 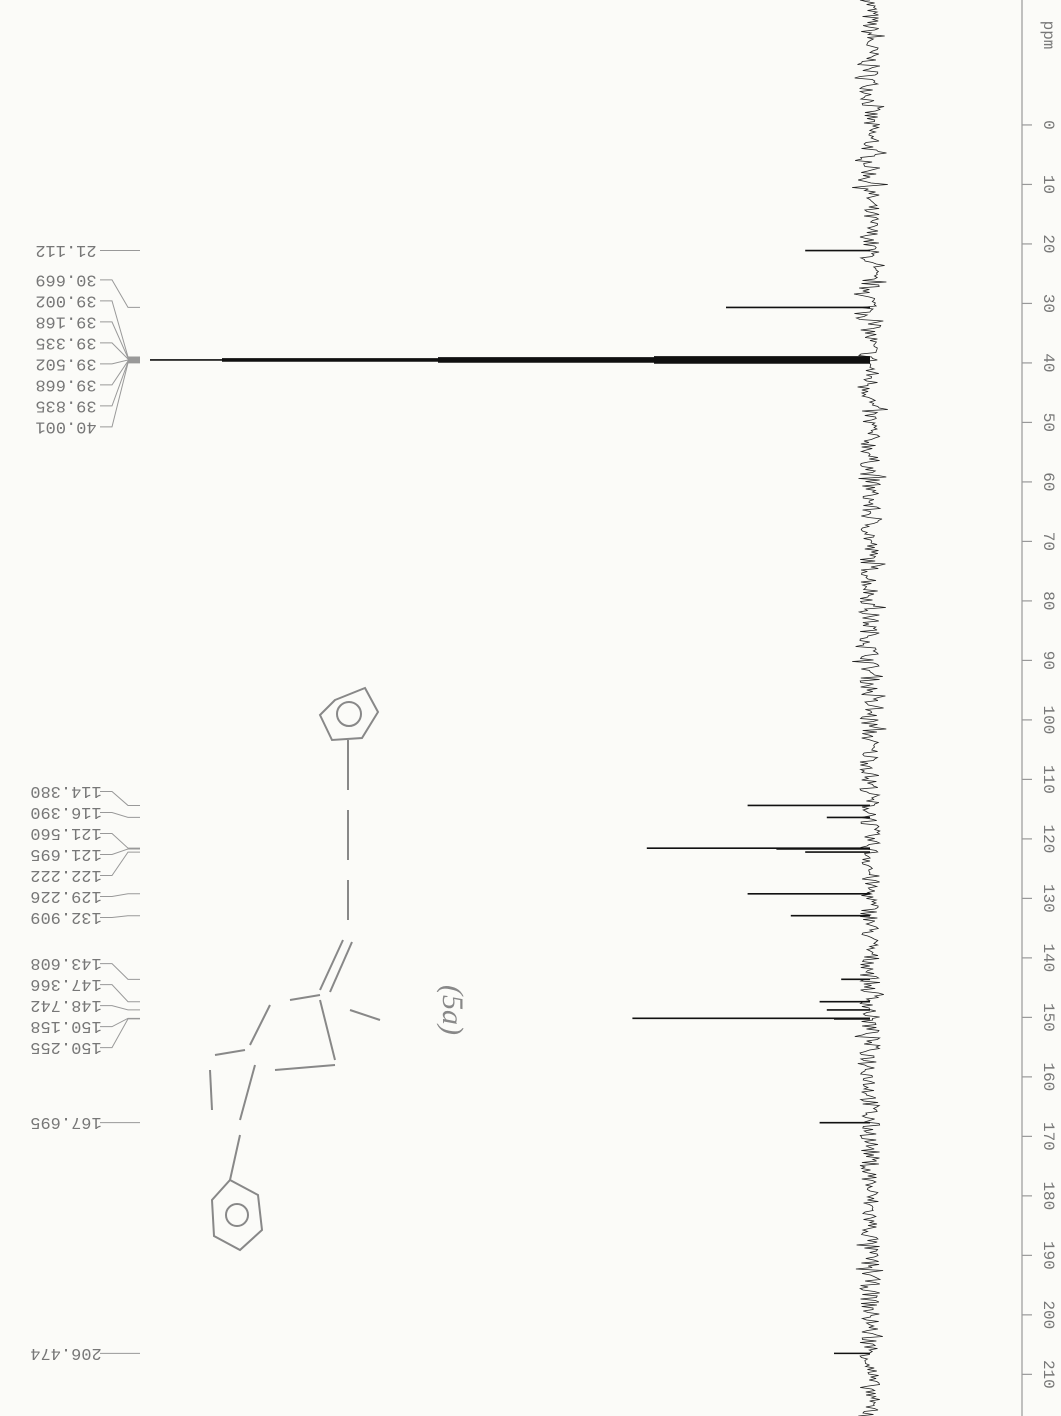 I want to click on x-tick-label: 60, so click(x=1048, y=481).